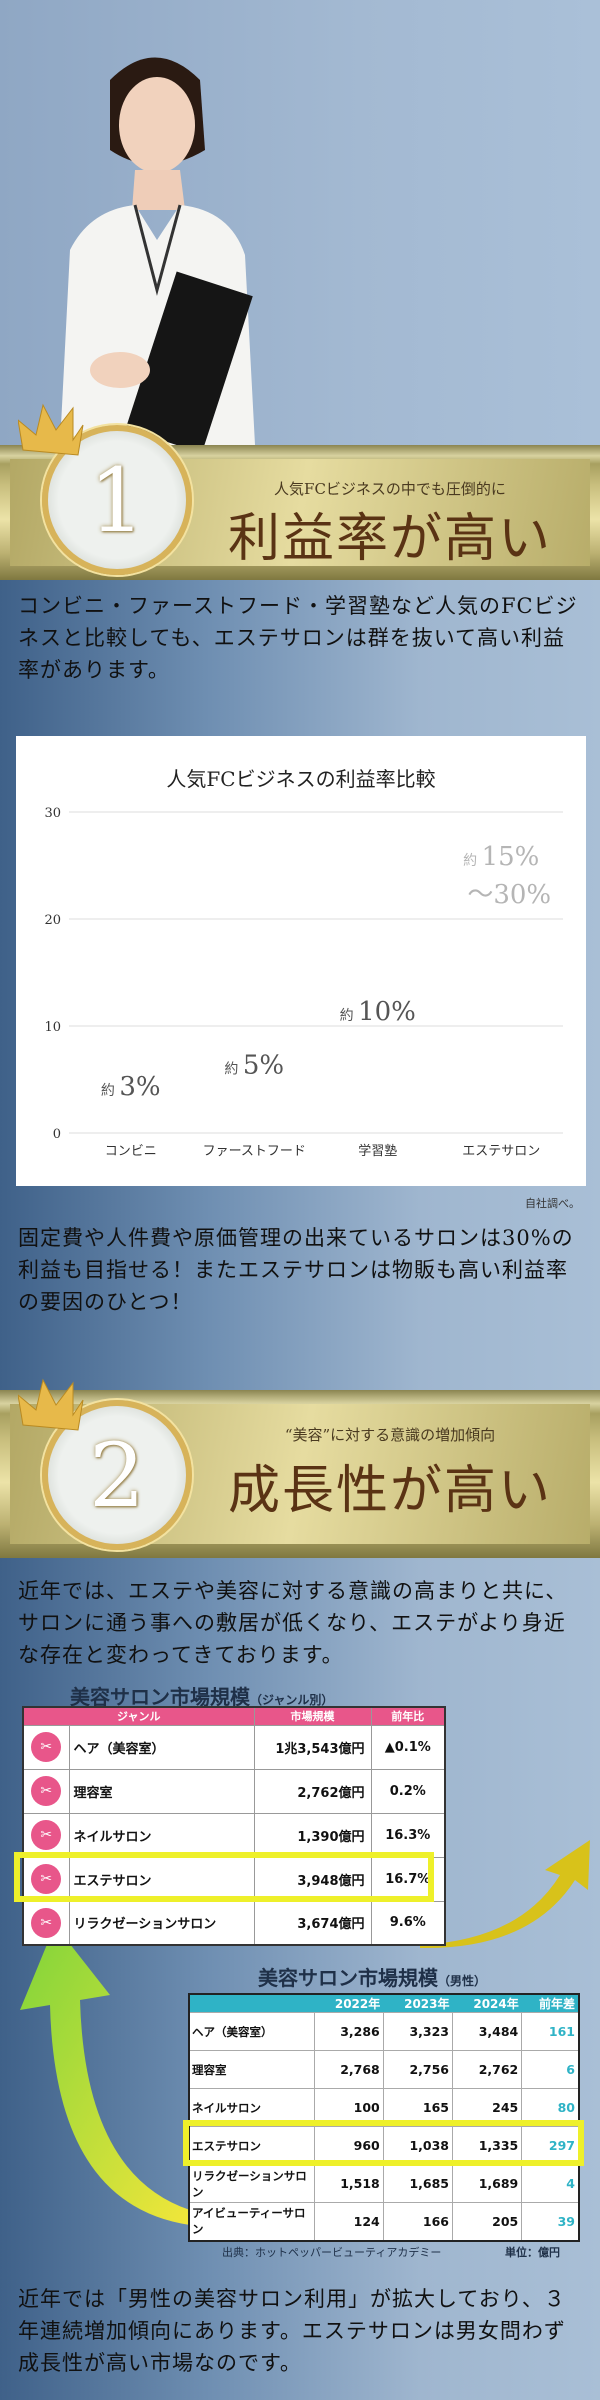 The width and height of the screenshot is (600, 2400). I want to click on diff-cell: 39, so click(550, 2221).